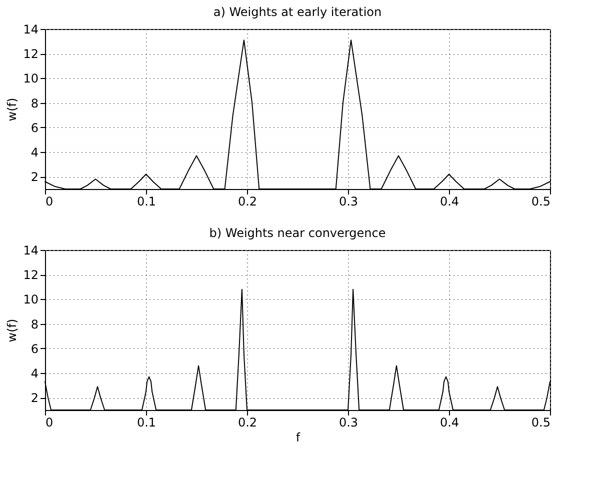 Image resolution: width=593 pixels, height=481 pixels. Describe the element at coordinates (298, 437) in the screenshot. I see `x-axis-title: f` at that location.